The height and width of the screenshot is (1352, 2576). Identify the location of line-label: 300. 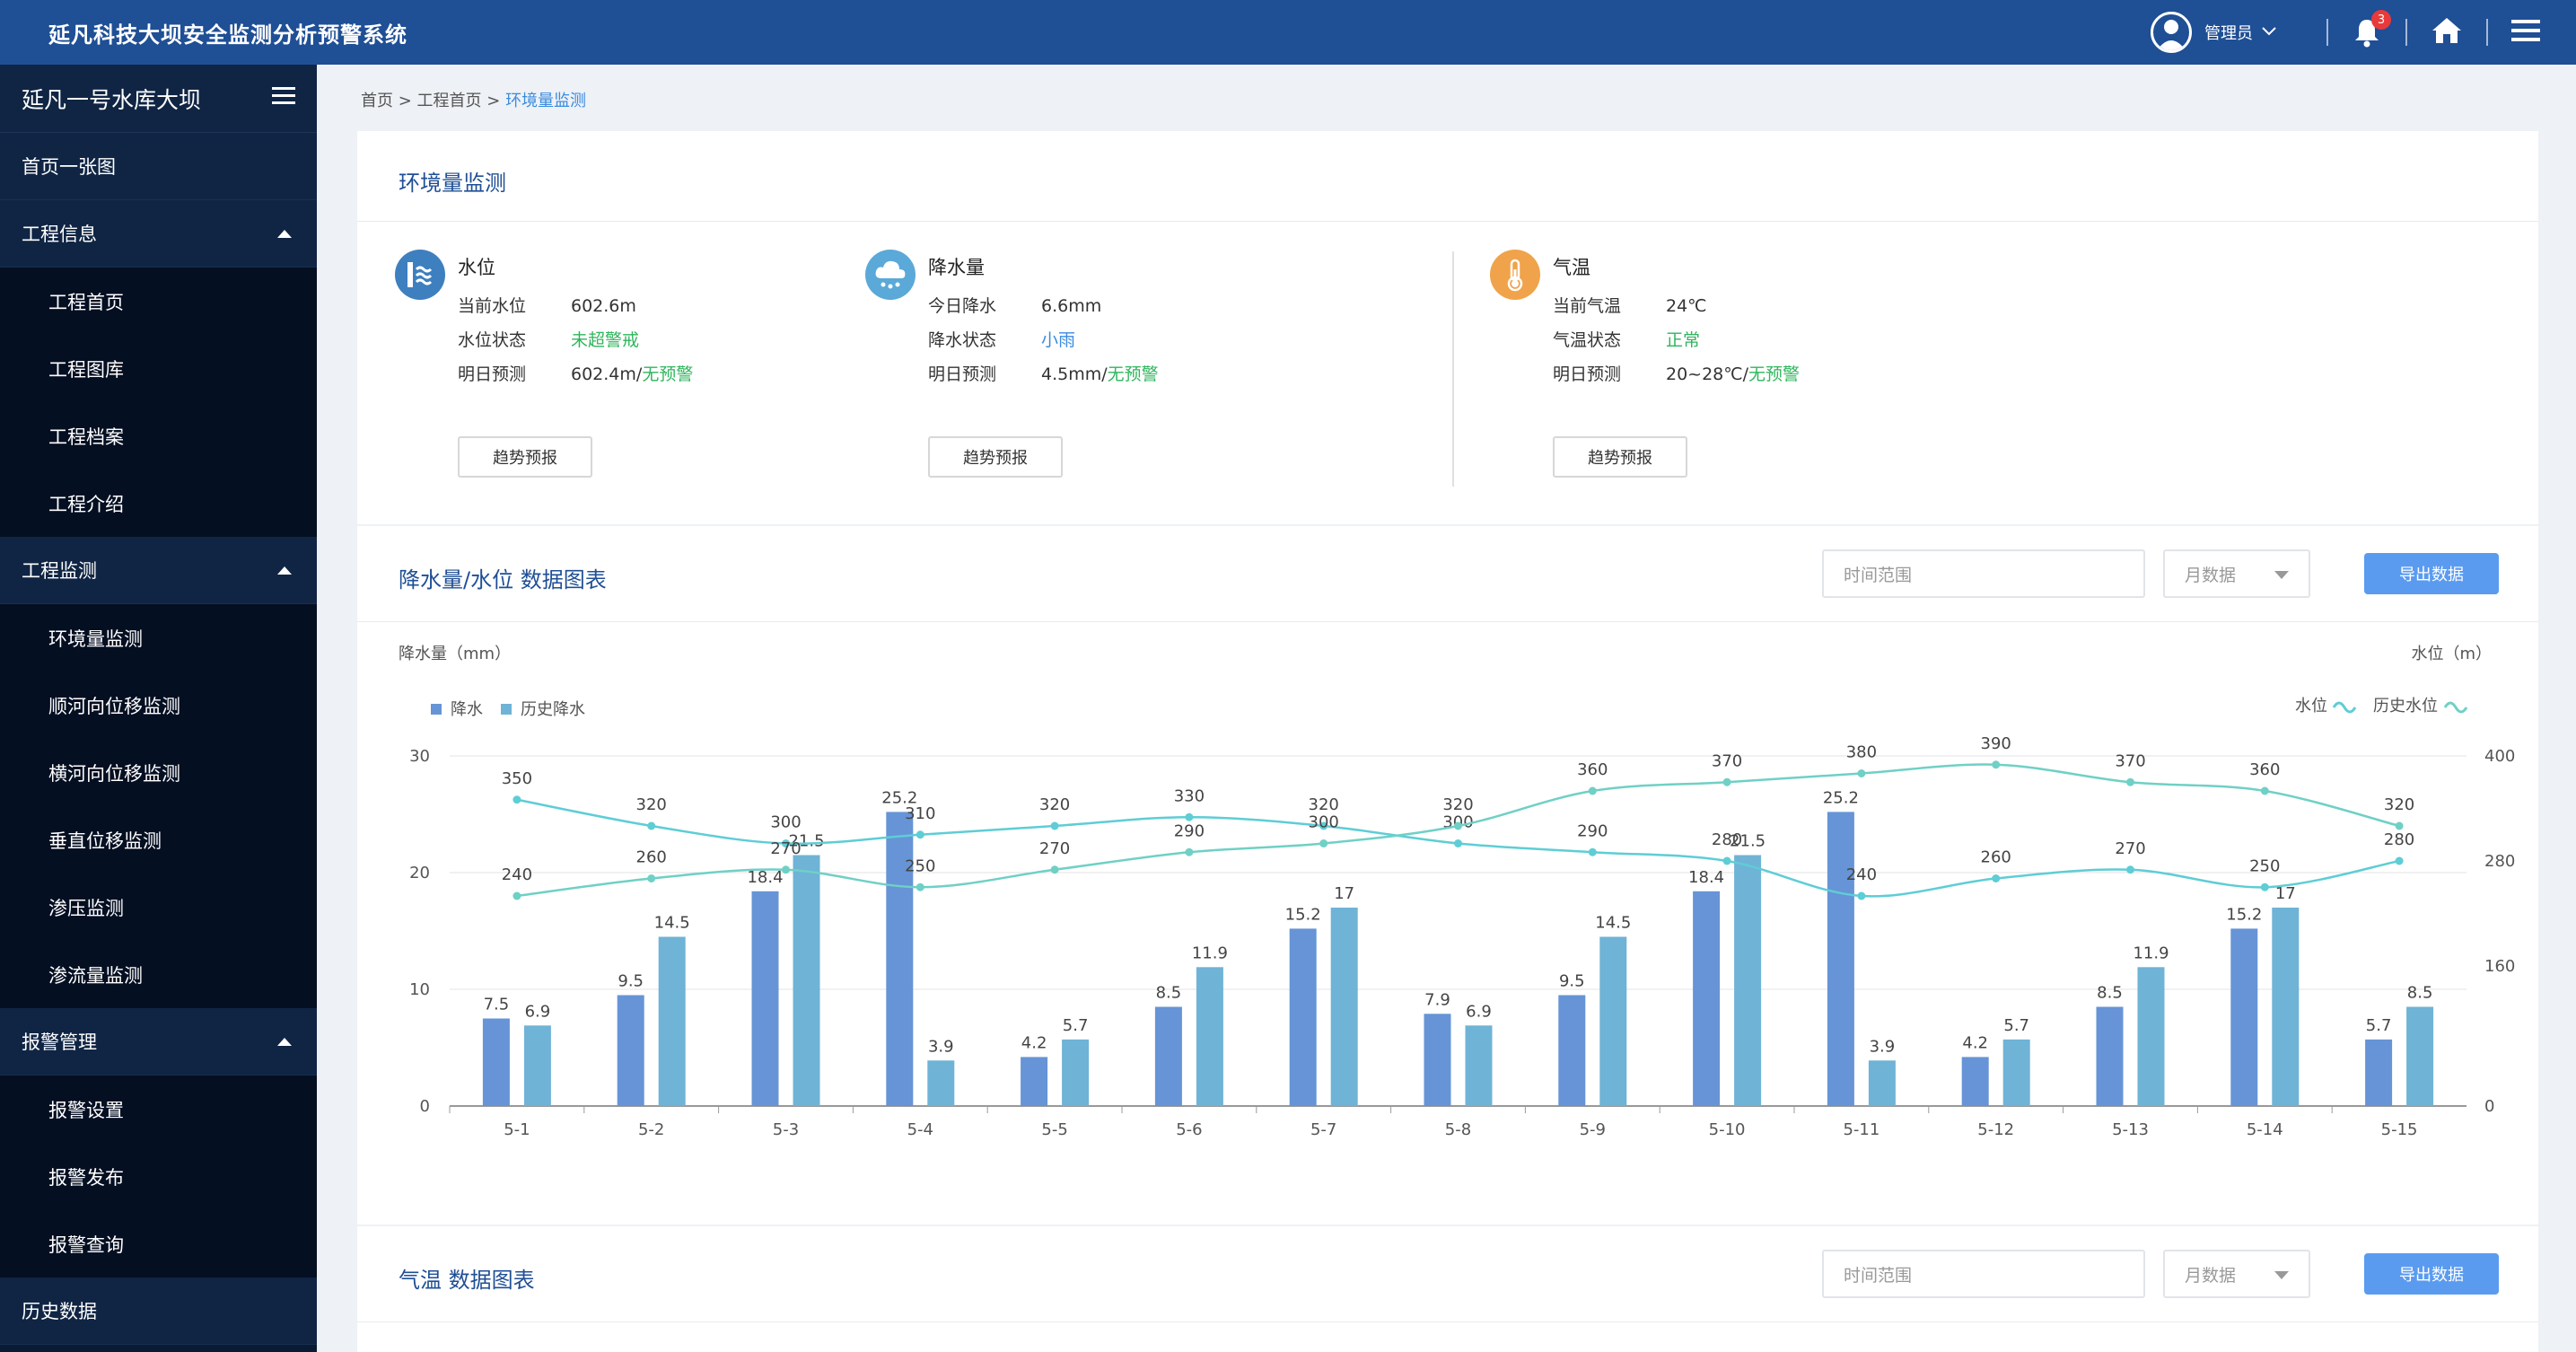
(1324, 822).